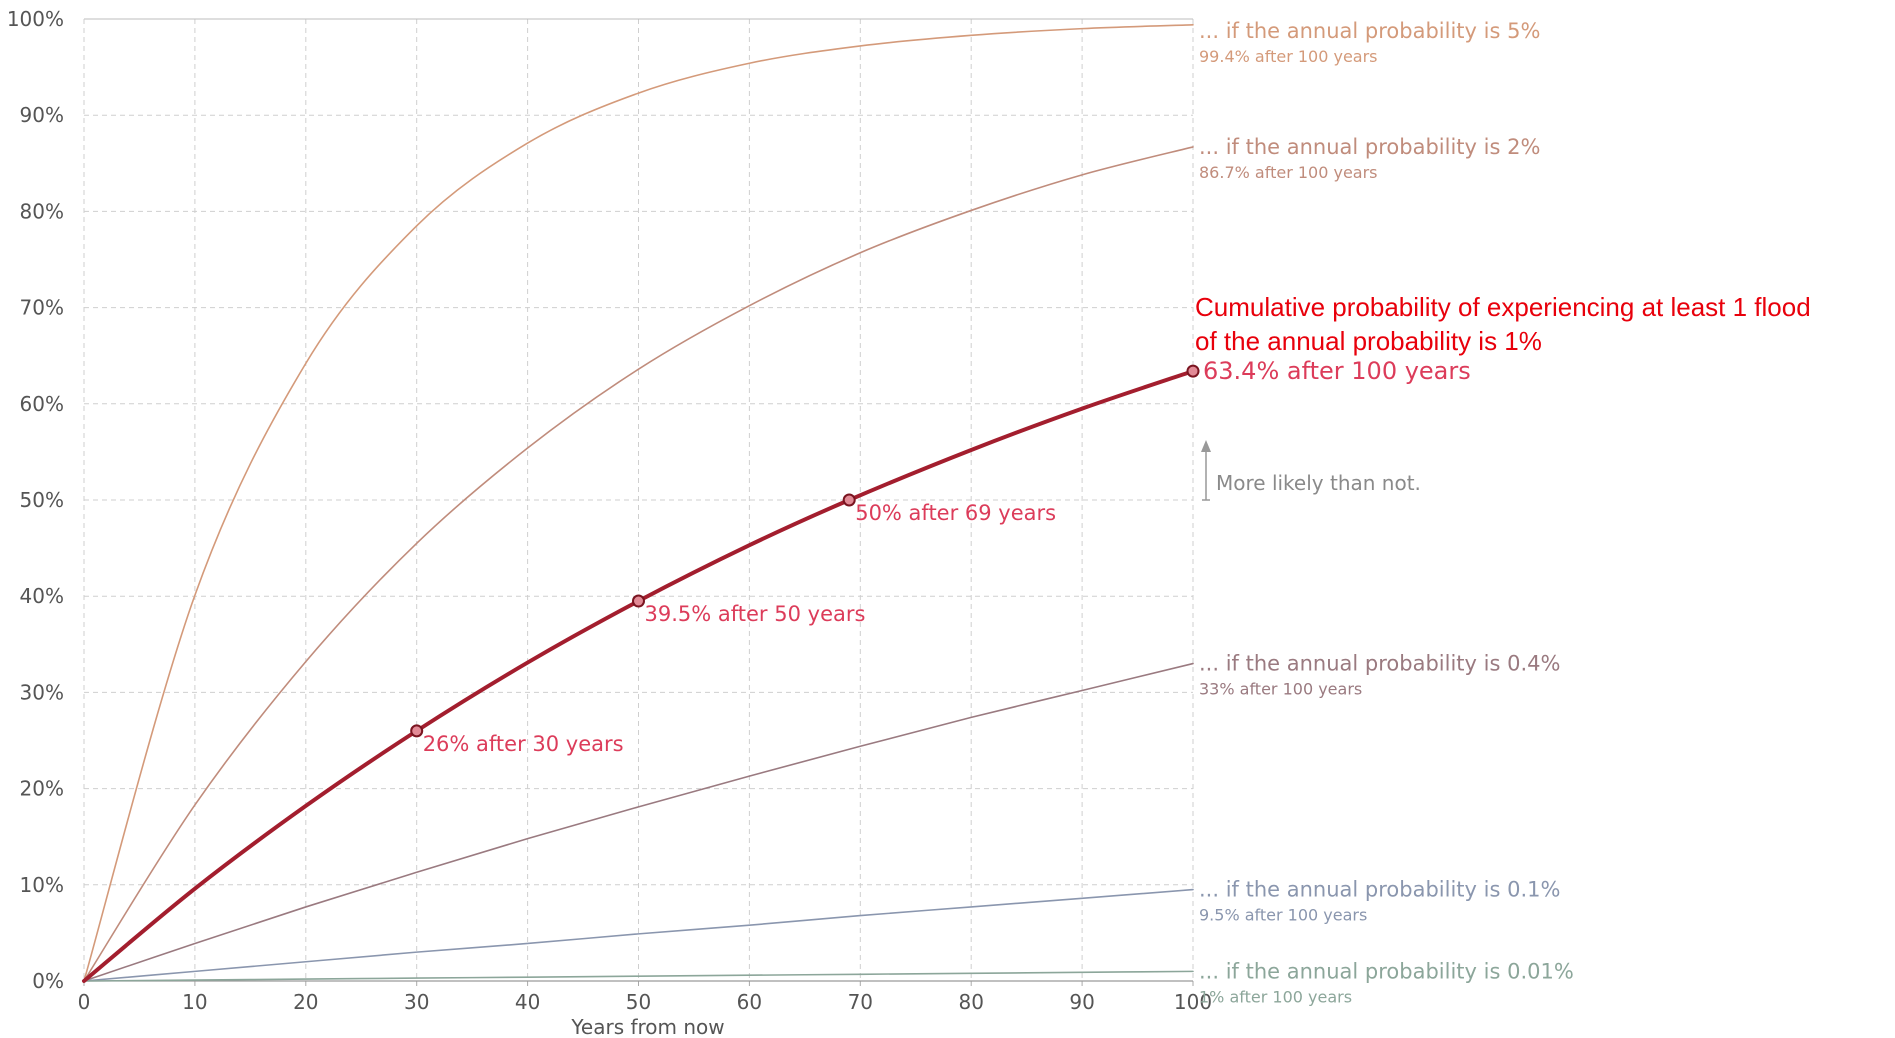 The width and height of the screenshot is (1895, 1038). Describe the element at coordinates (1288, 172) in the screenshot. I see `series-end-value-label: 86.7% after 100 years` at that location.